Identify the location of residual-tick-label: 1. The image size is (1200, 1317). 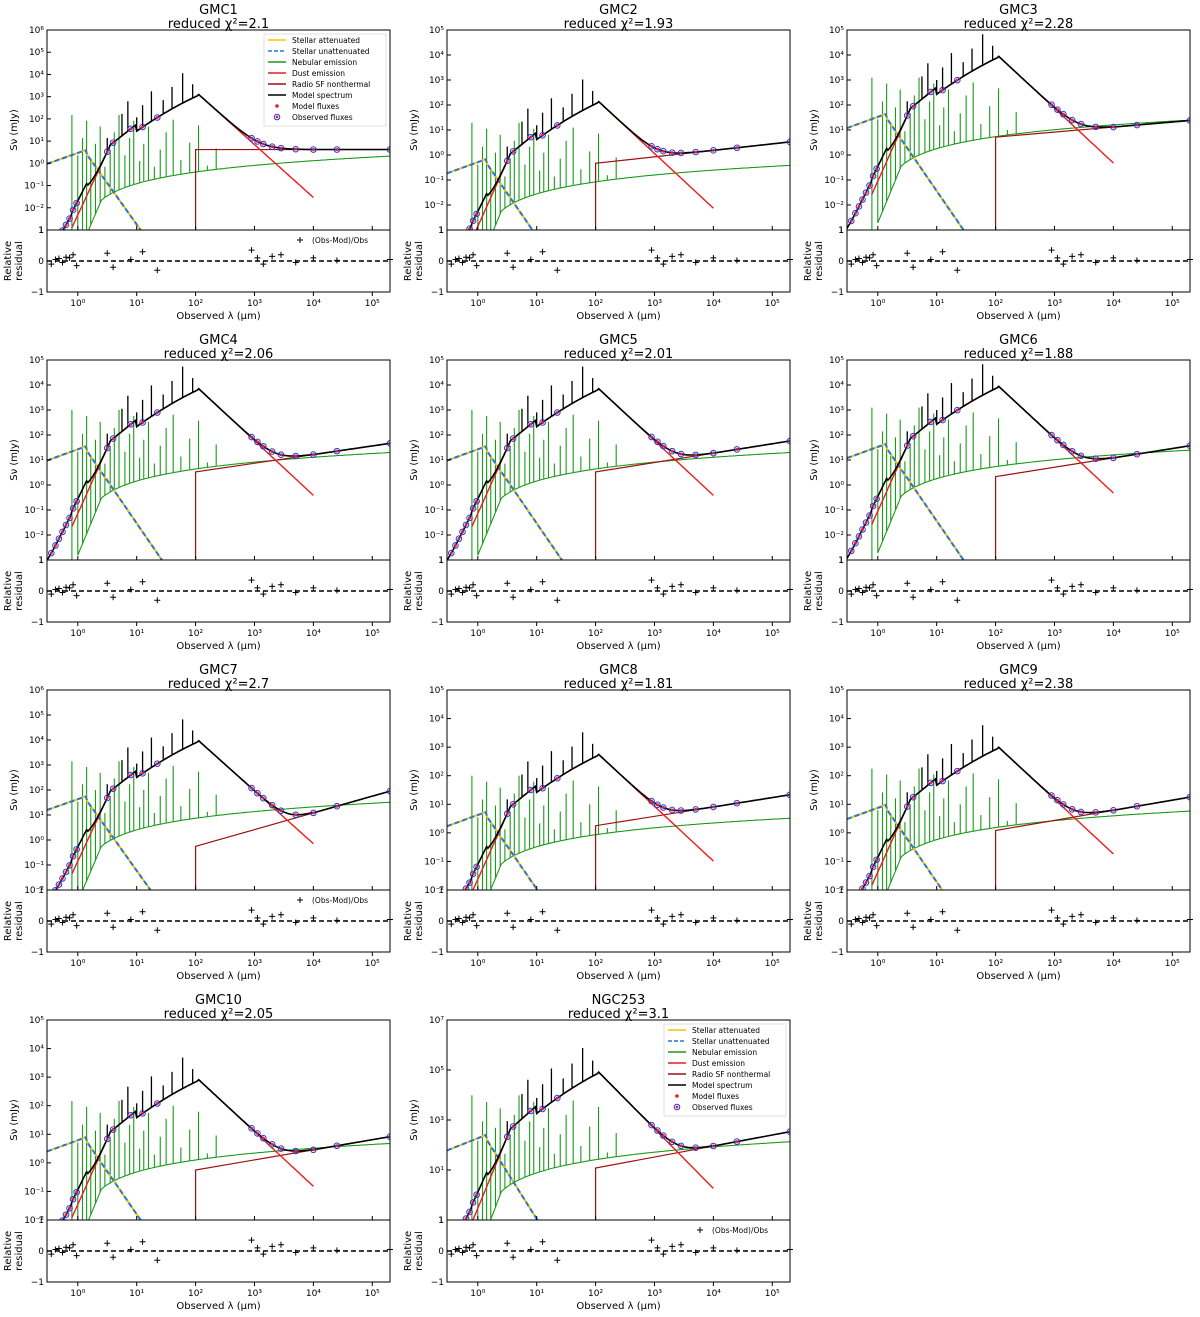
(41, 891).